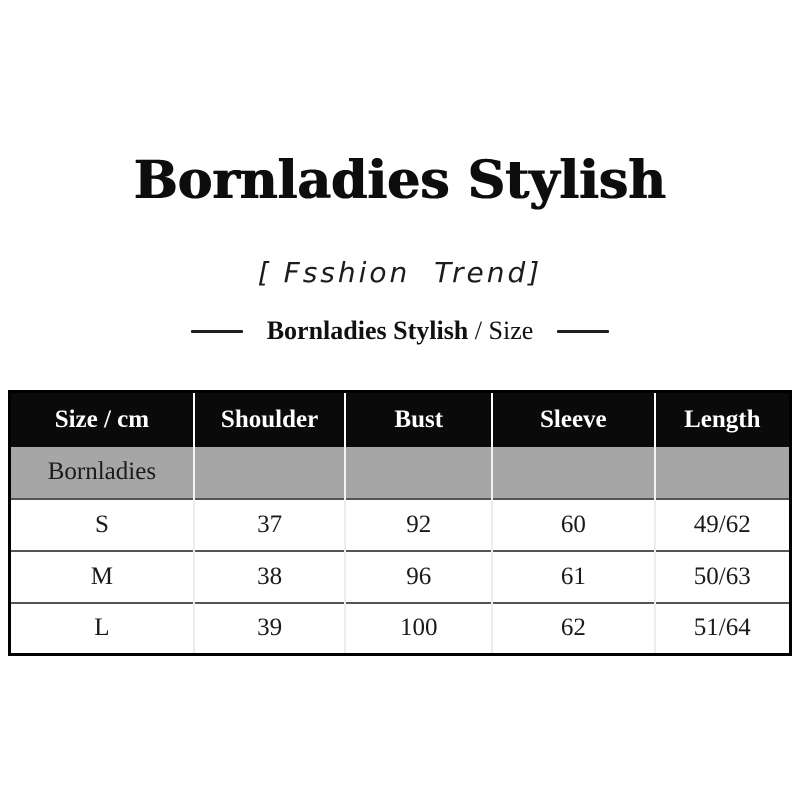 The image size is (800, 800). I want to click on brand-cell: Bornladies, so click(102, 472).